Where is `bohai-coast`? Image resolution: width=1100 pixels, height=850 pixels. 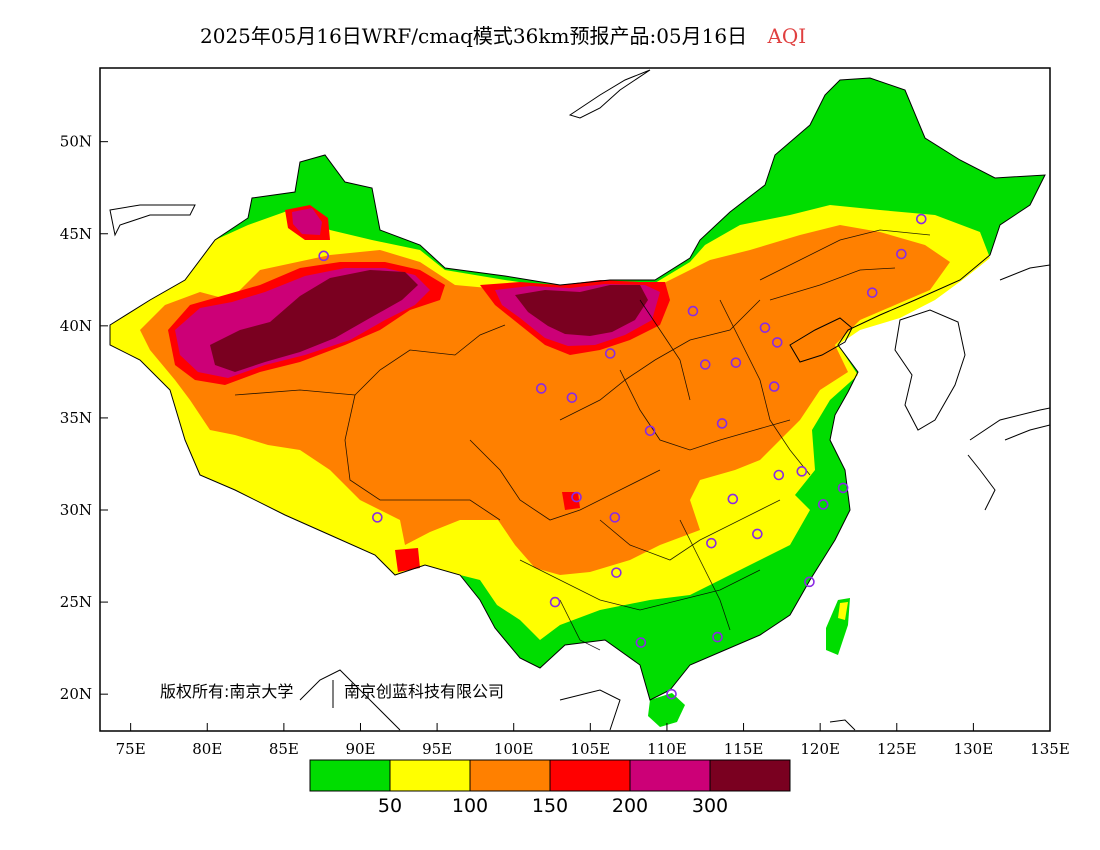 bohai-coast is located at coordinates (821, 340).